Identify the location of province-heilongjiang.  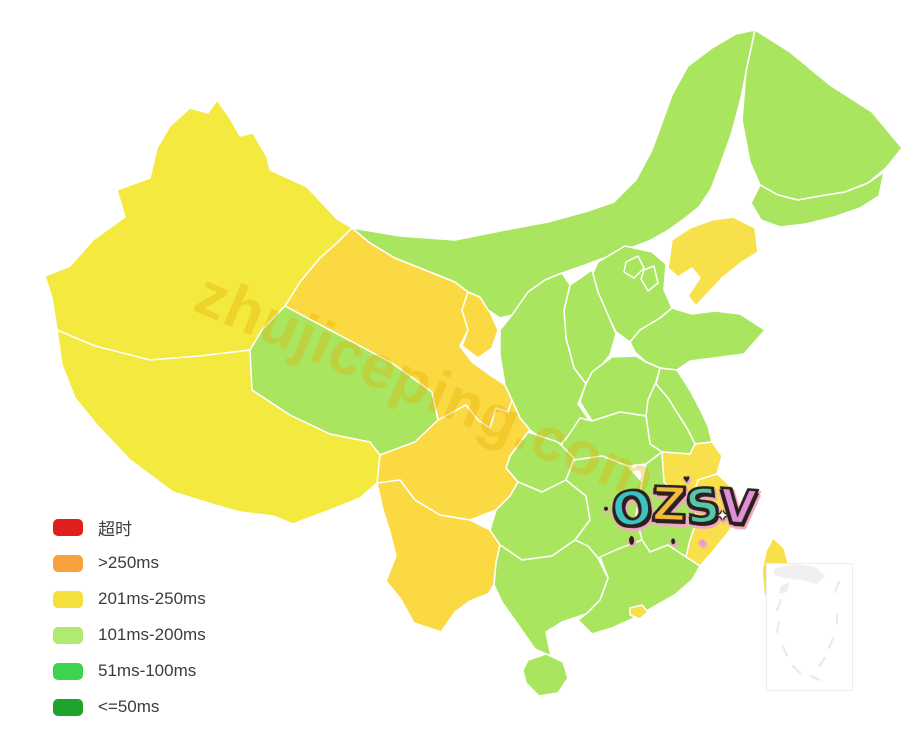
(822, 115).